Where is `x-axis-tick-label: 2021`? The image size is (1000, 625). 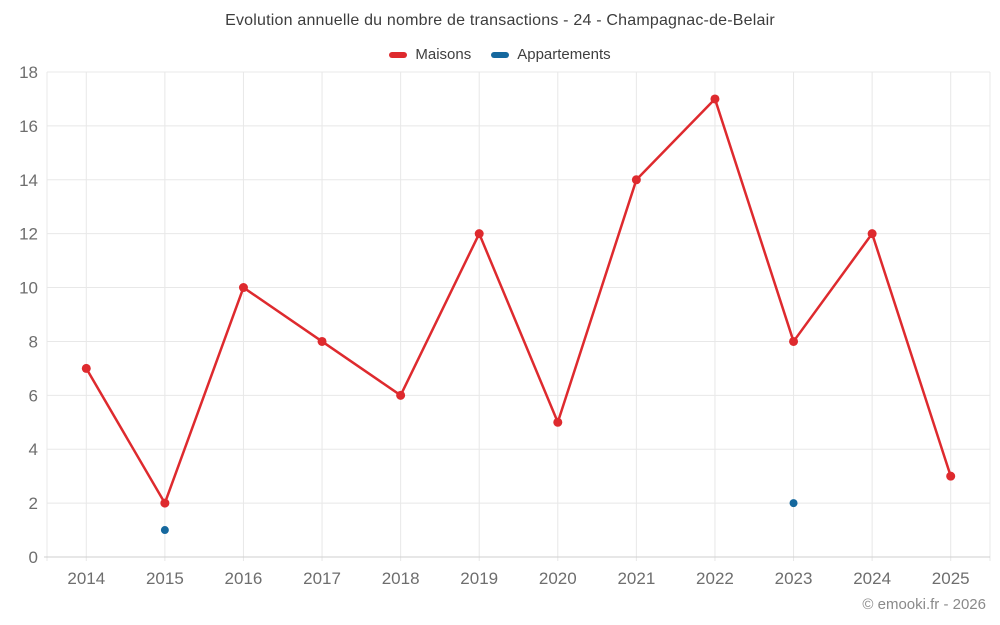
x-axis-tick-label: 2021 is located at coordinates (636, 578).